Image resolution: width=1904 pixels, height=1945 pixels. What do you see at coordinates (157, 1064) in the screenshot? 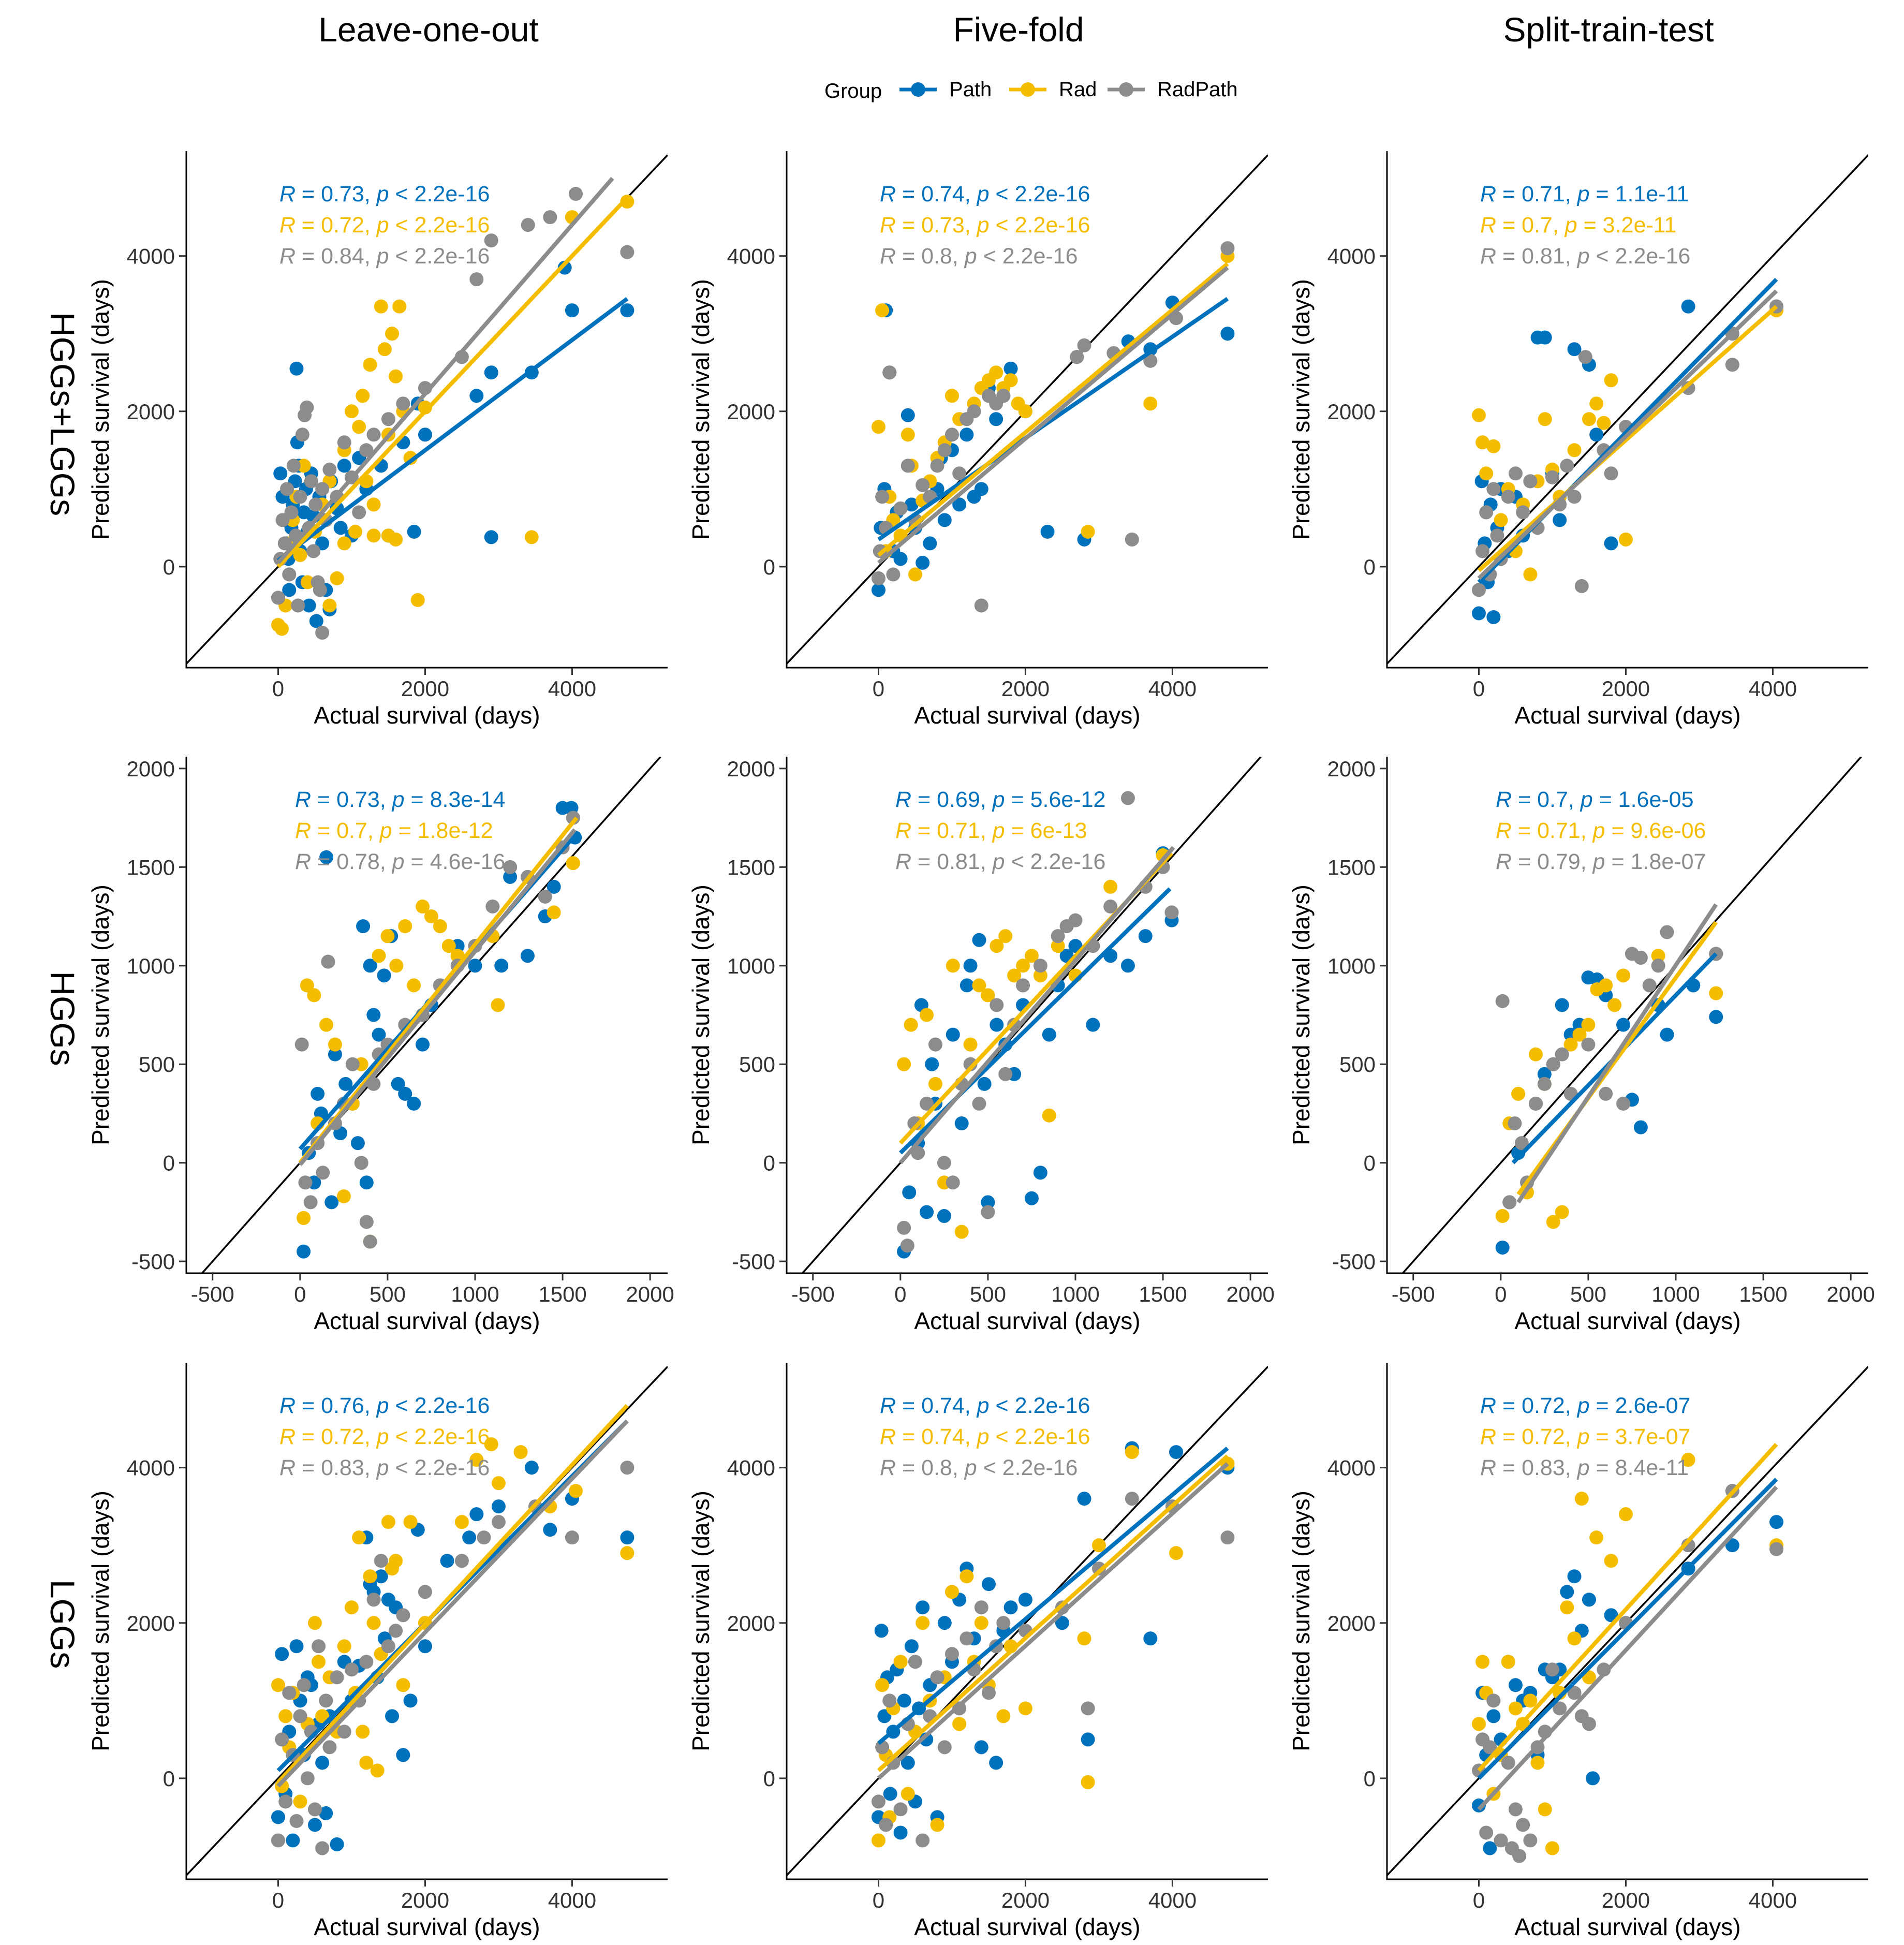
I see `y-tick-label: 500` at bounding box center [157, 1064].